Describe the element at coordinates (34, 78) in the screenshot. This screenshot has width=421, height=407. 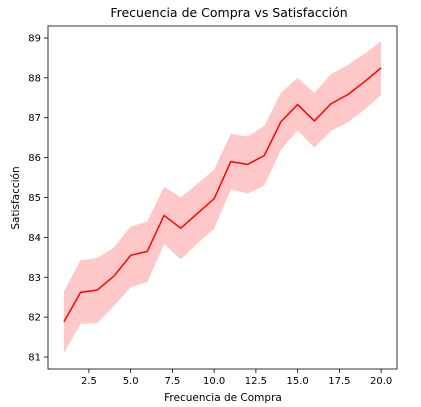
I see `y-tick-label: 88` at that location.